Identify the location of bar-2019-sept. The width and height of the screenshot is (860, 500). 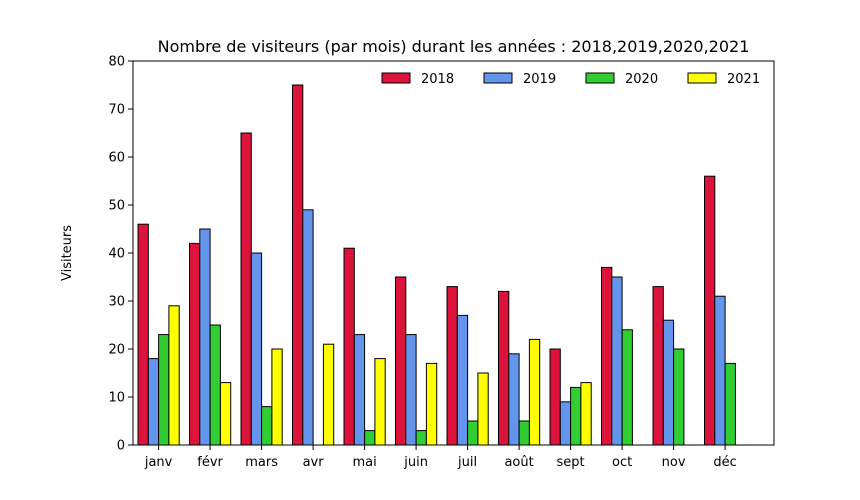
(565, 423).